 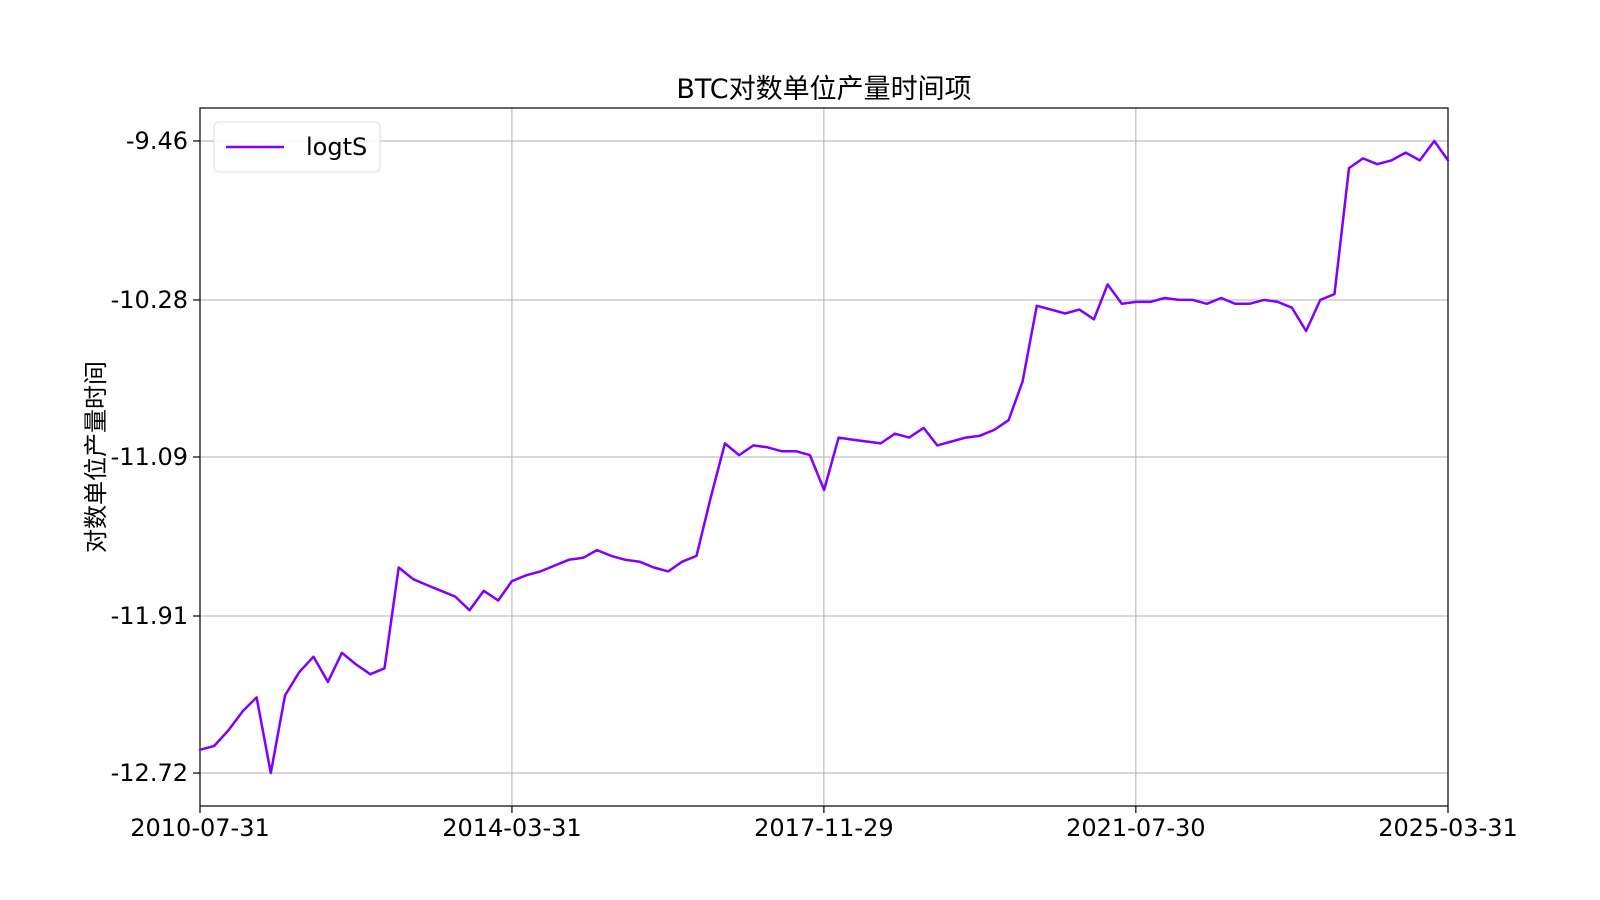 What do you see at coordinates (157, 141) in the screenshot?
I see `y-tick-label: -9.46` at bounding box center [157, 141].